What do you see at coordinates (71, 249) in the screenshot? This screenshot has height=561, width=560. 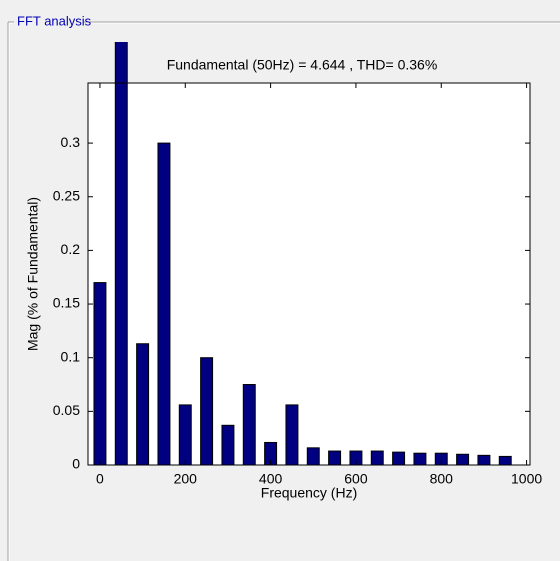 I see `y-tick-label: 0.2` at bounding box center [71, 249].